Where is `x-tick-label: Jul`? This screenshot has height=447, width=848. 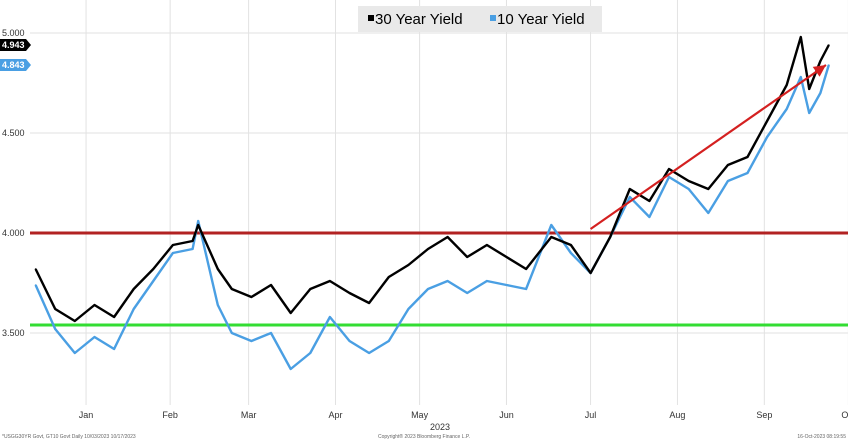
x-tick-label: Jul is located at coordinates (591, 415).